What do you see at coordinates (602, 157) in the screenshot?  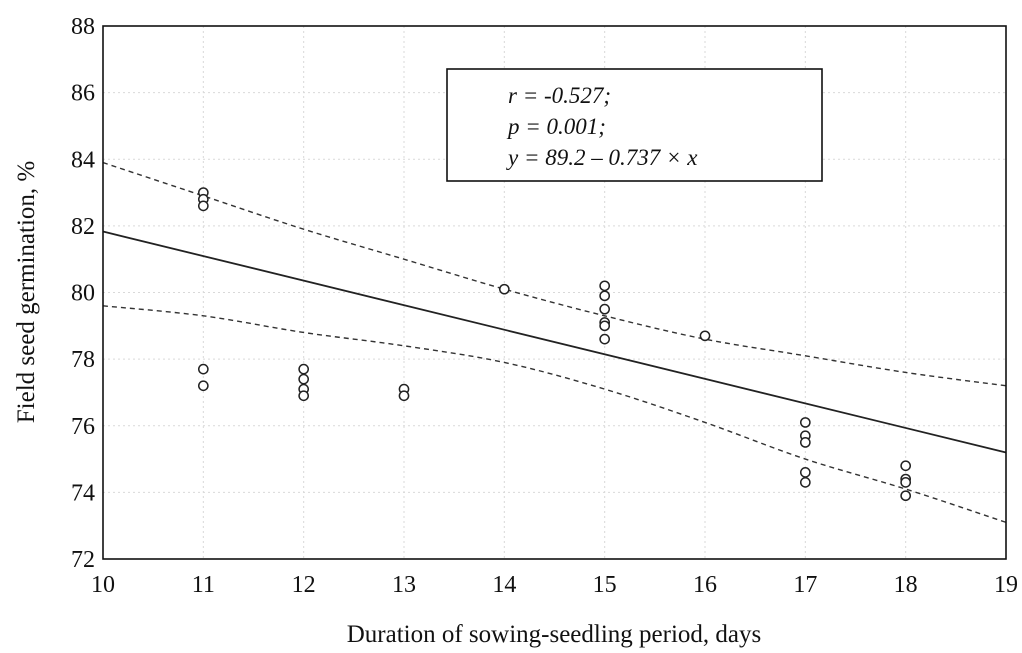 I see `stat-equation: y = 89.2 – 0.737 × x` at bounding box center [602, 157].